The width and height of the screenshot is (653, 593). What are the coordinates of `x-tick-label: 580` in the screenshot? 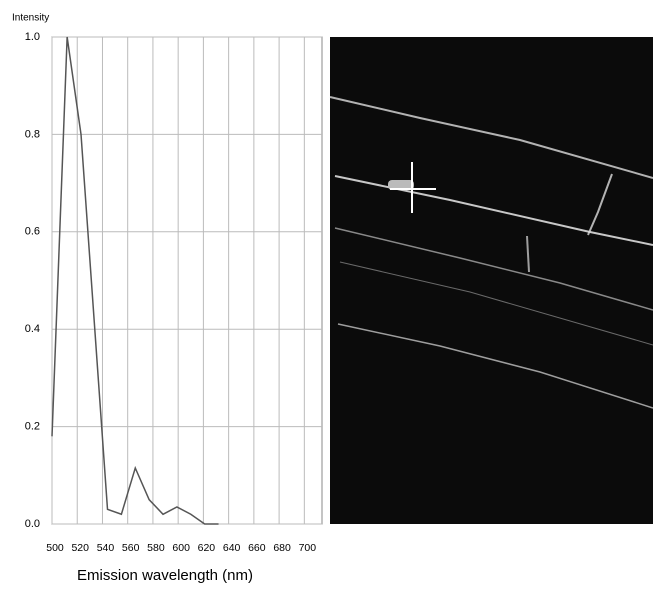 It's located at (156, 548).